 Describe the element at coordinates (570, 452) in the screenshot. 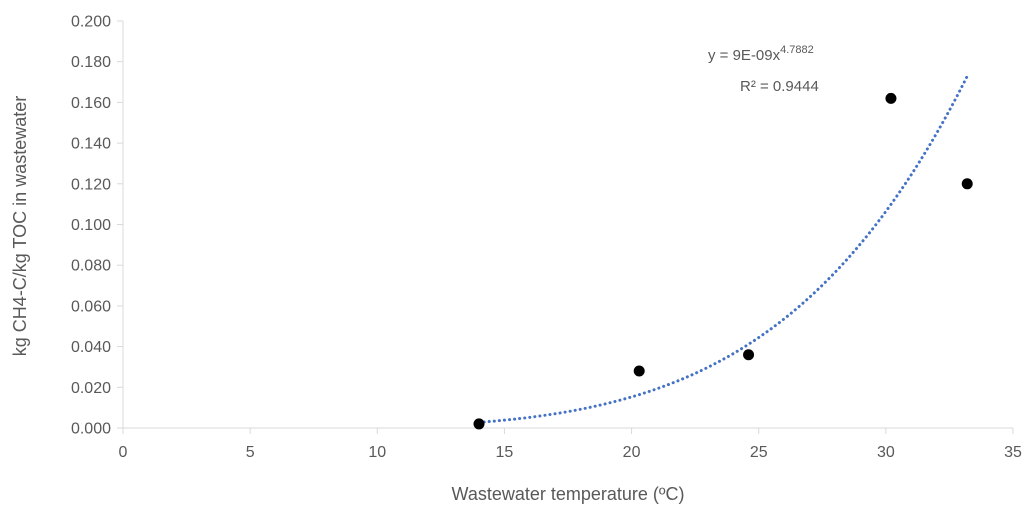

I see `x-tick-labels: 0 5 10 15 20 25 30 35` at that location.